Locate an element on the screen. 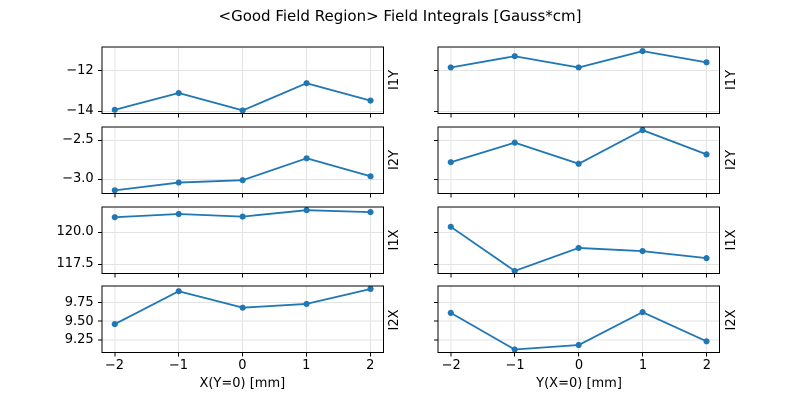 This screenshot has height=400, width=800. x-axis-label-right: Y(X=0) [mm] is located at coordinates (579, 384).